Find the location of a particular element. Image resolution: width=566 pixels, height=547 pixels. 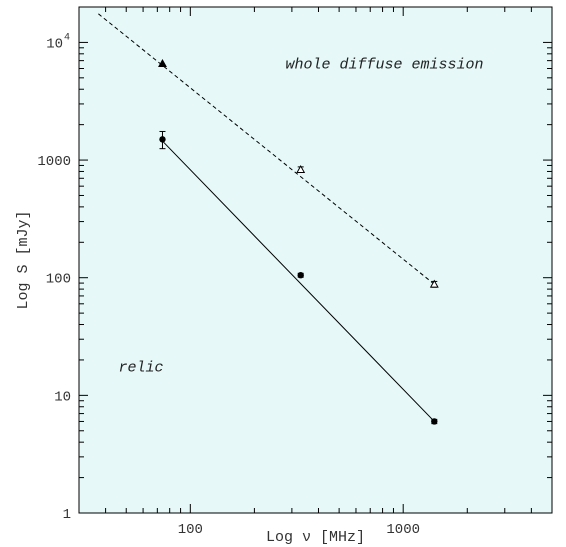

annotation-label: whole diffuse emission is located at coordinates (385, 65).